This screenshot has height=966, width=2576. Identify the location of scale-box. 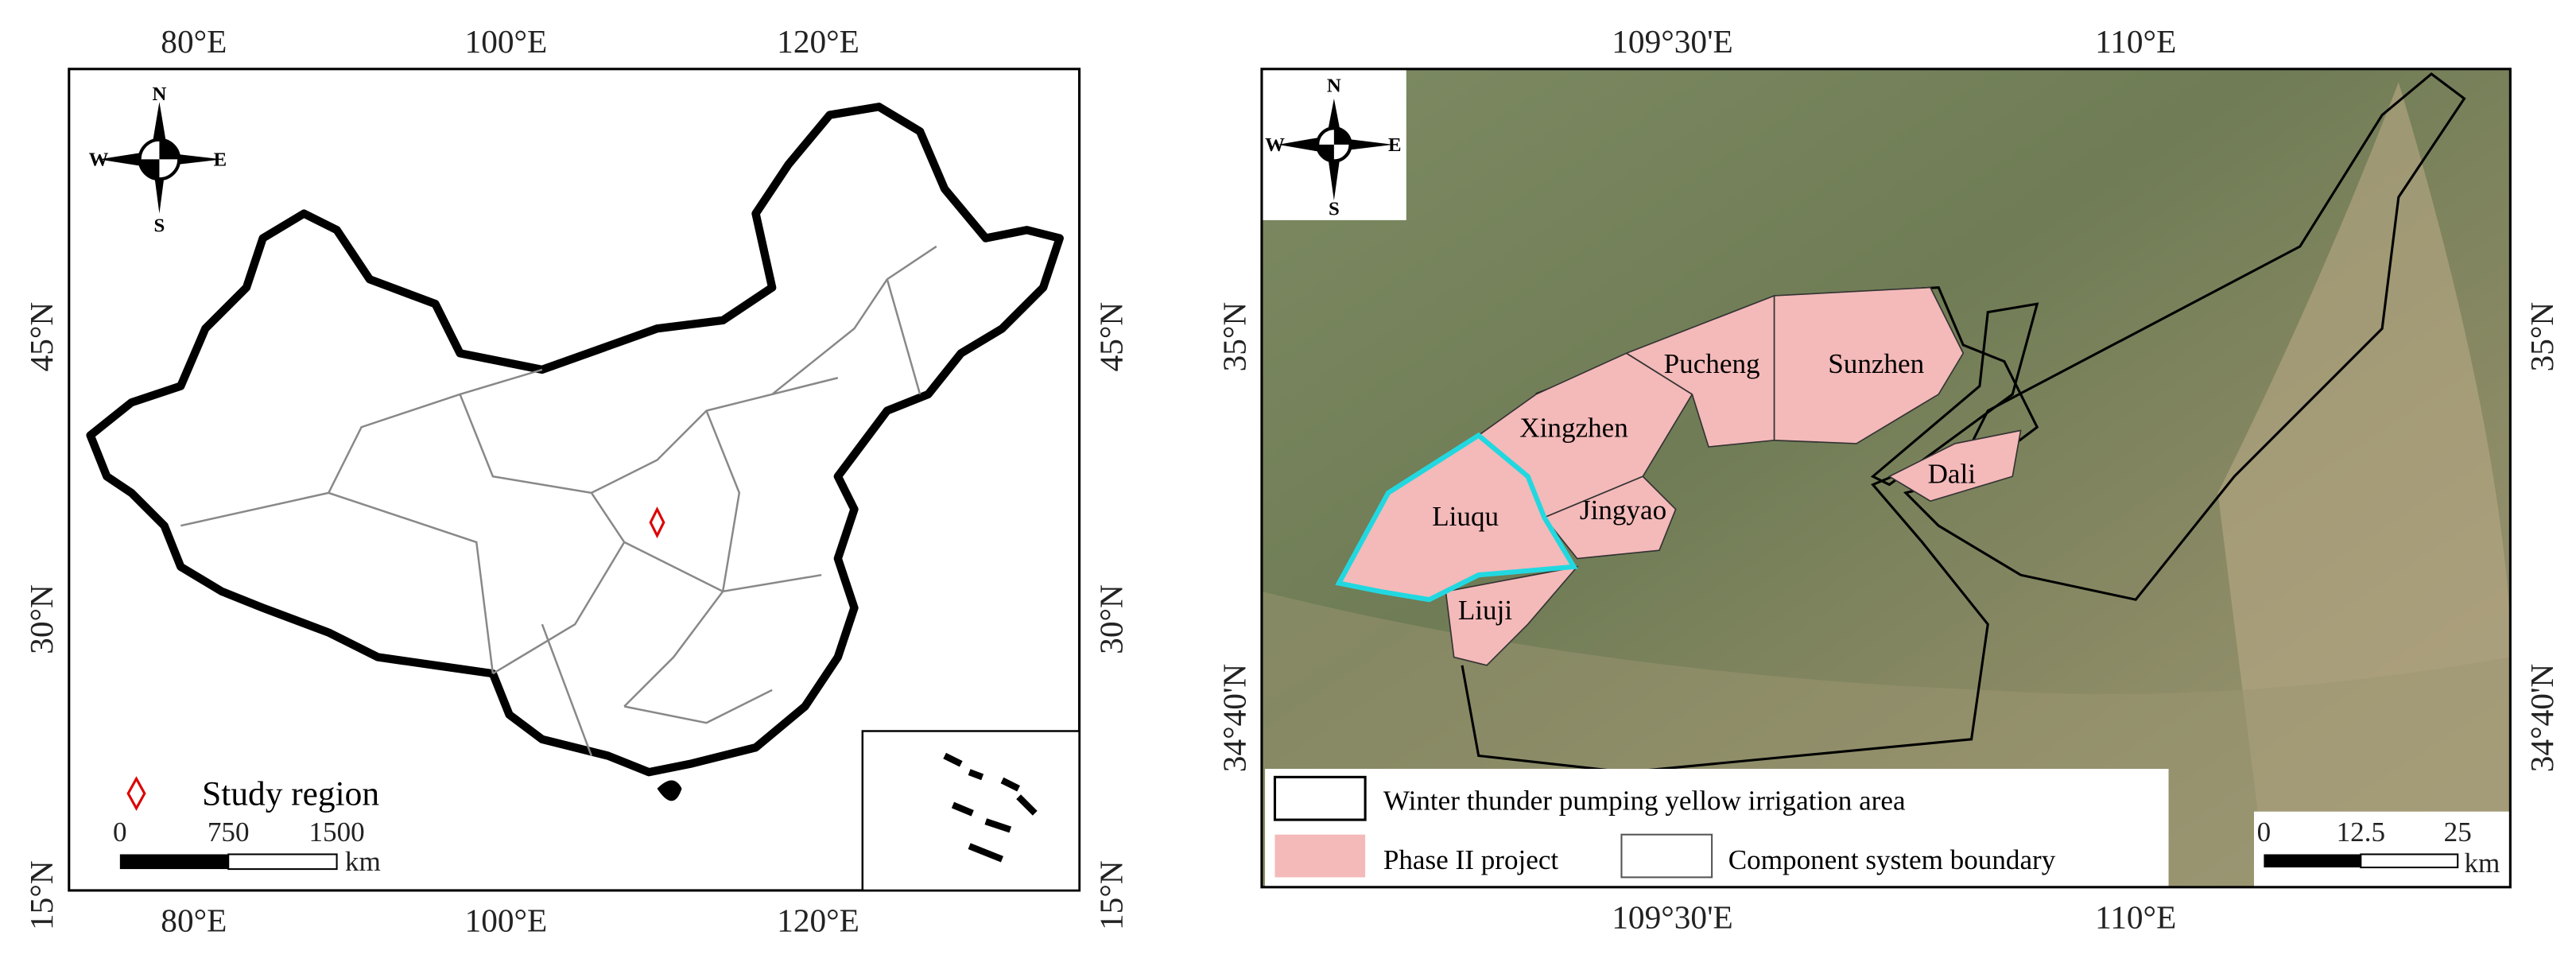
(2382, 849).